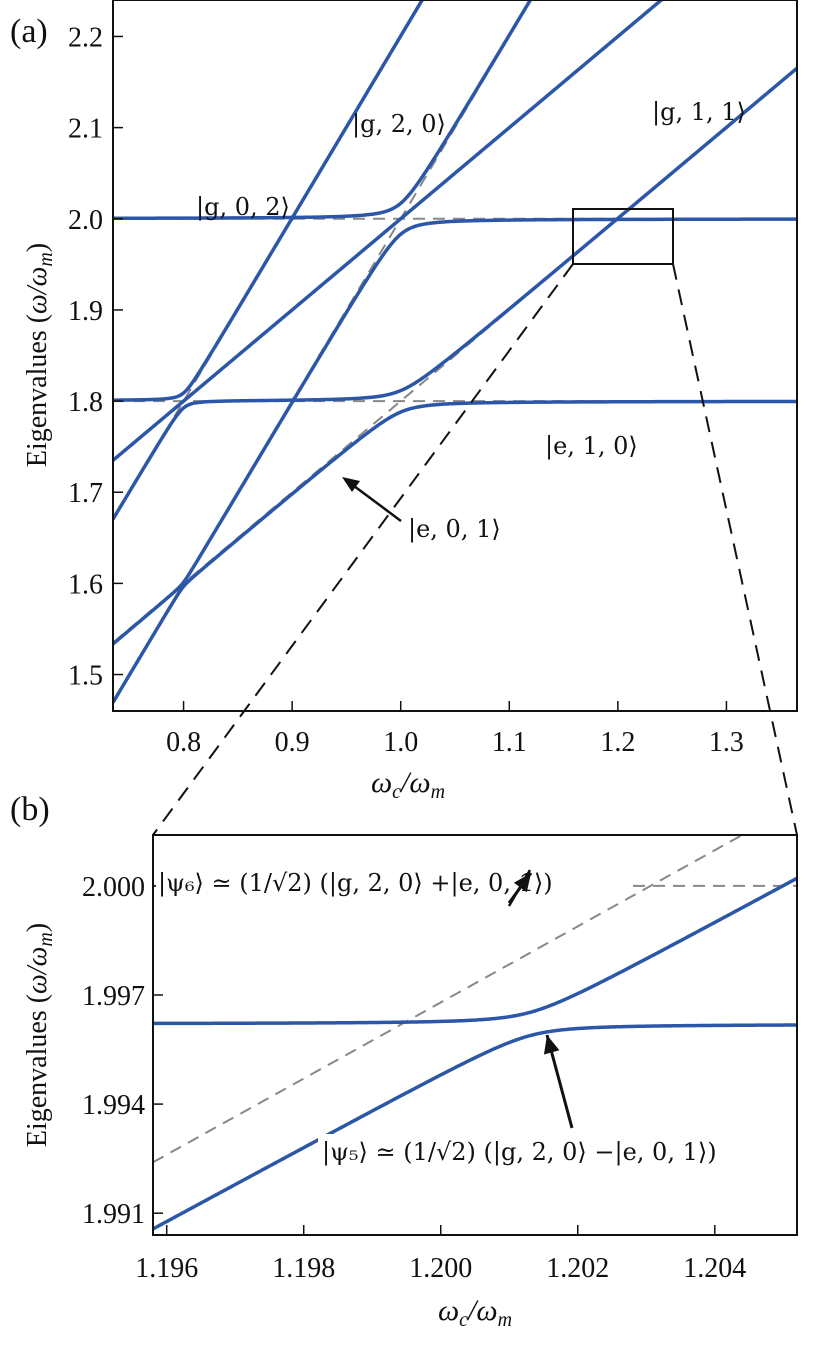 Image resolution: width=814 pixels, height=1346 pixels. What do you see at coordinates (39, 355) in the screenshot?
I see `panel-a-ylabel: Eigenvalues (ω/ωm)` at bounding box center [39, 355].